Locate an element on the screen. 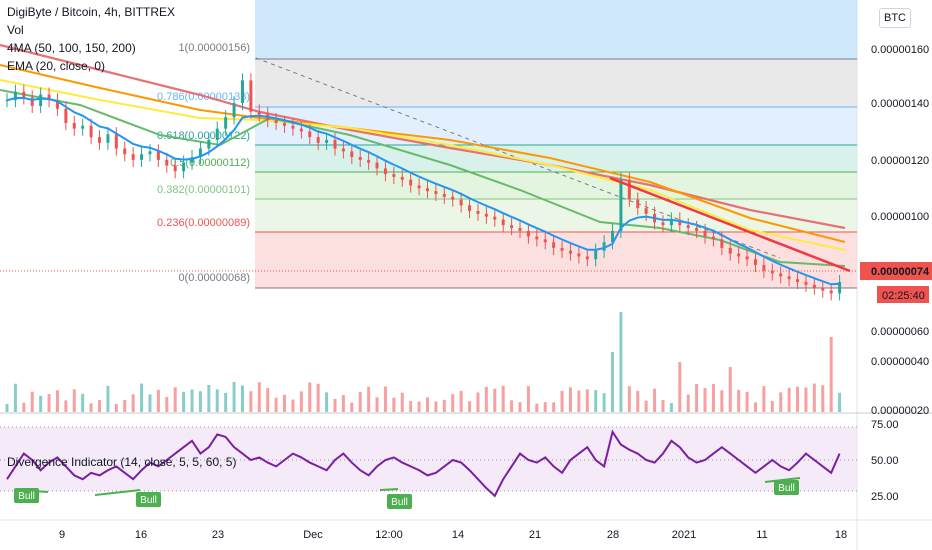  fib-label-0: 1(0.00000156) is located at coordinates (214, 48).